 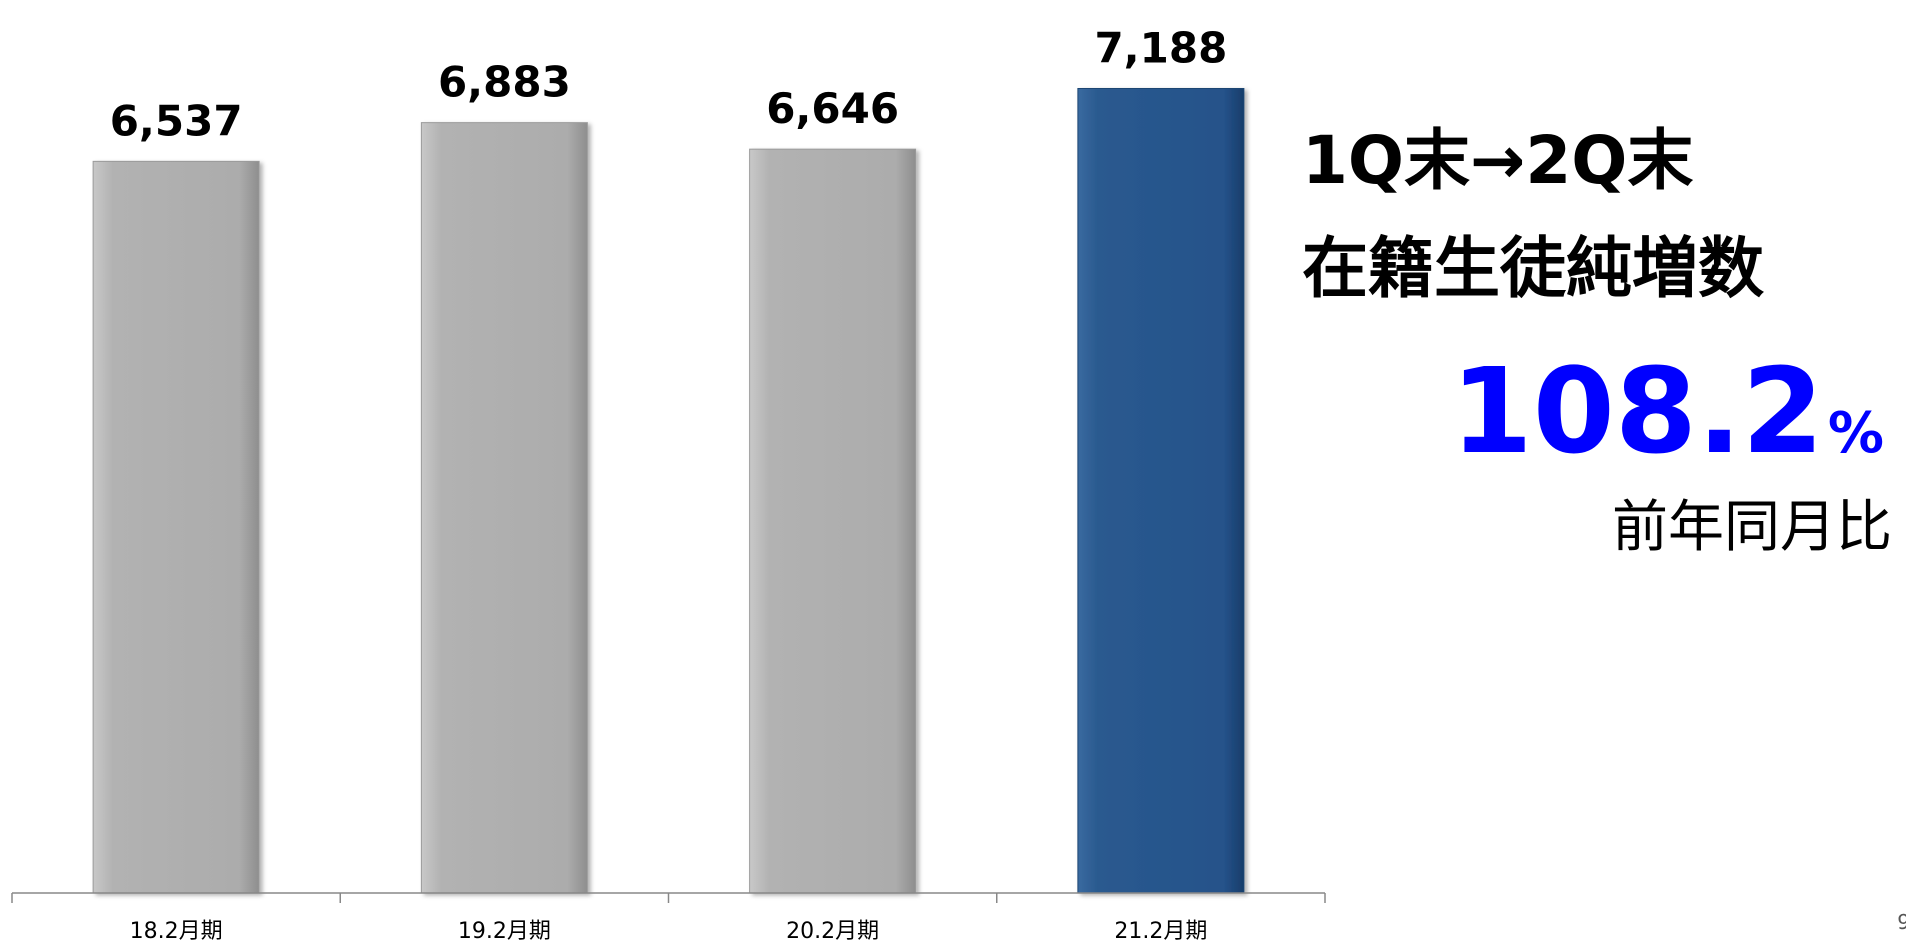 I want to click on headline-period: 1Q末→2Q末, so click(x=1498, y=160).